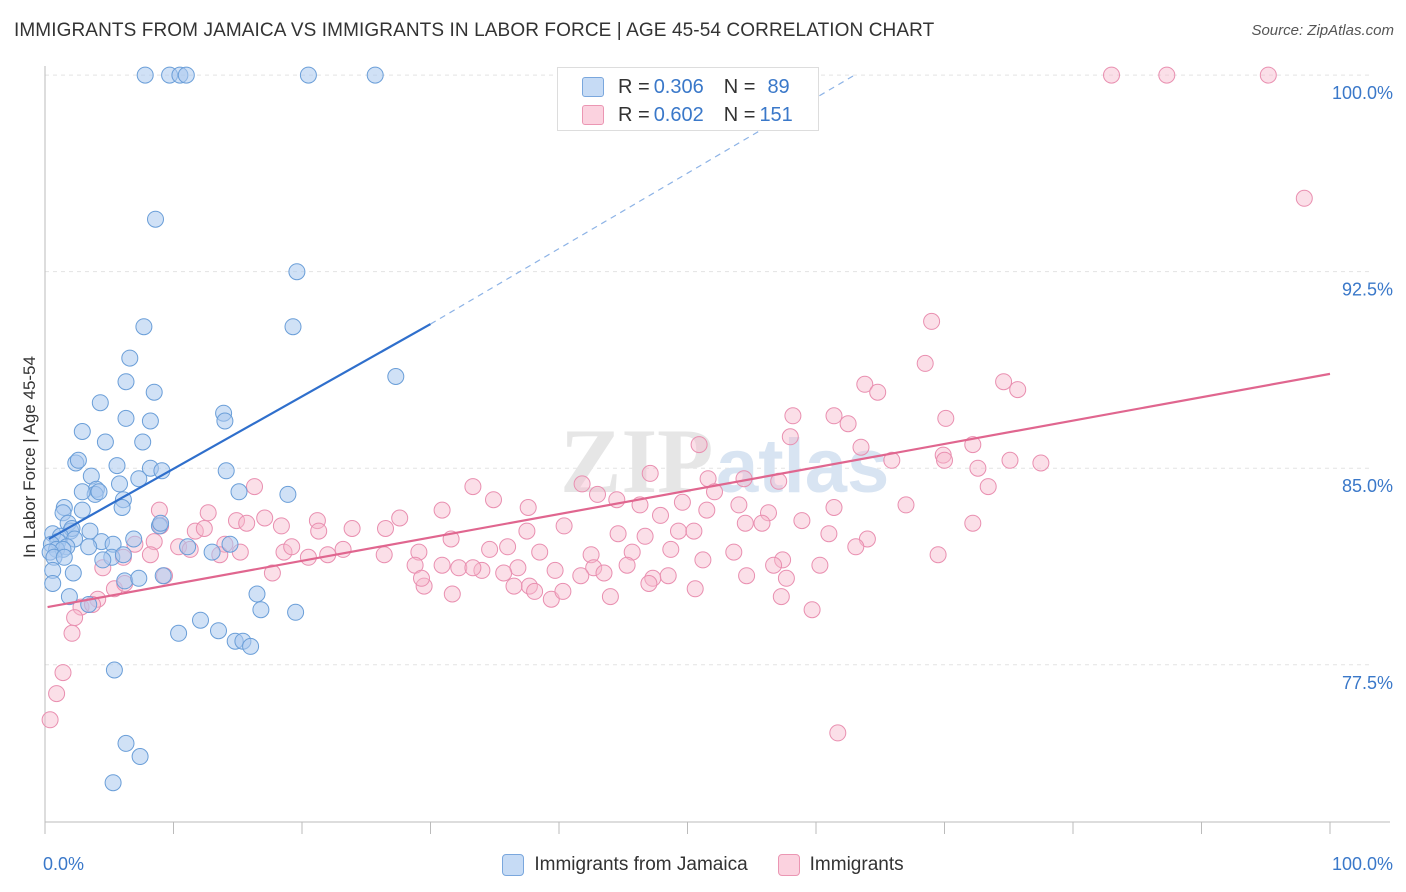 This screenshot has height=892, width=1406. What do you see at coordinates (1362, 864) in the screenshot?
I see `x-tick-label: 100.0%` at bounding box center [1362, 864].